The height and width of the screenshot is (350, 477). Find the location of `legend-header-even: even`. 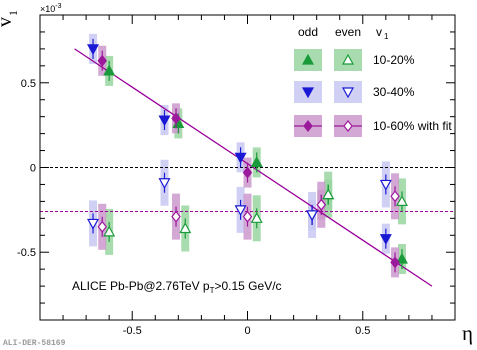

legend-header-even: even is located at coordinates (348, 32).